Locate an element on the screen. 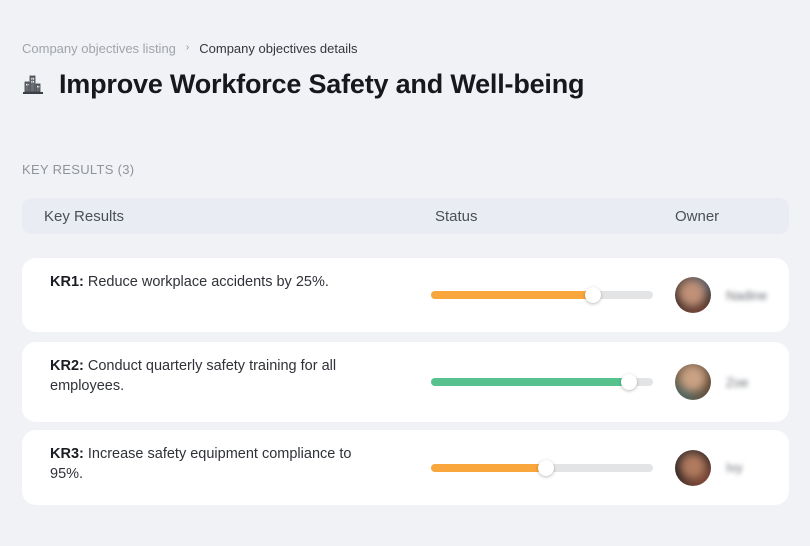 This screenshot has height=546, width=810. kr2-progress-slider is located at coordinates (542, 382).